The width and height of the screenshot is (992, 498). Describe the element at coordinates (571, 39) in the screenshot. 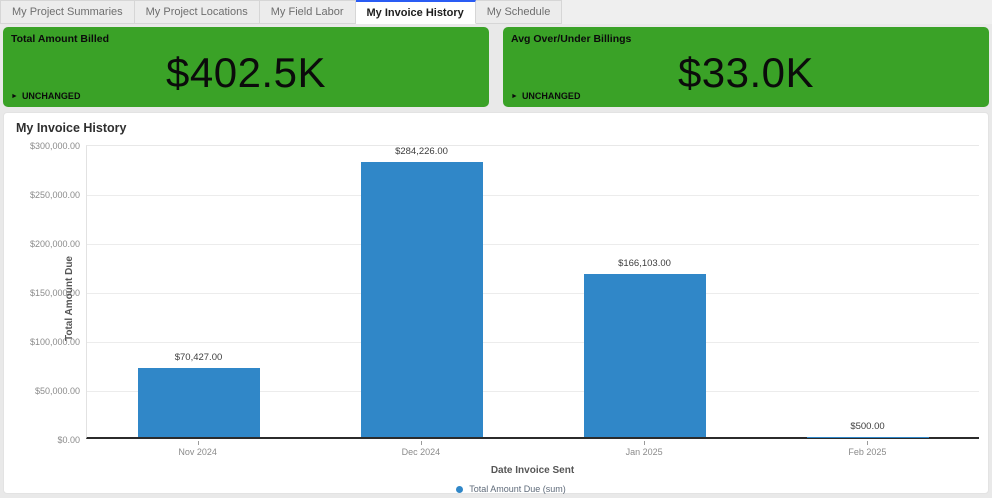

I see `kpi-title: Avg Over/Under Billings` at that location.